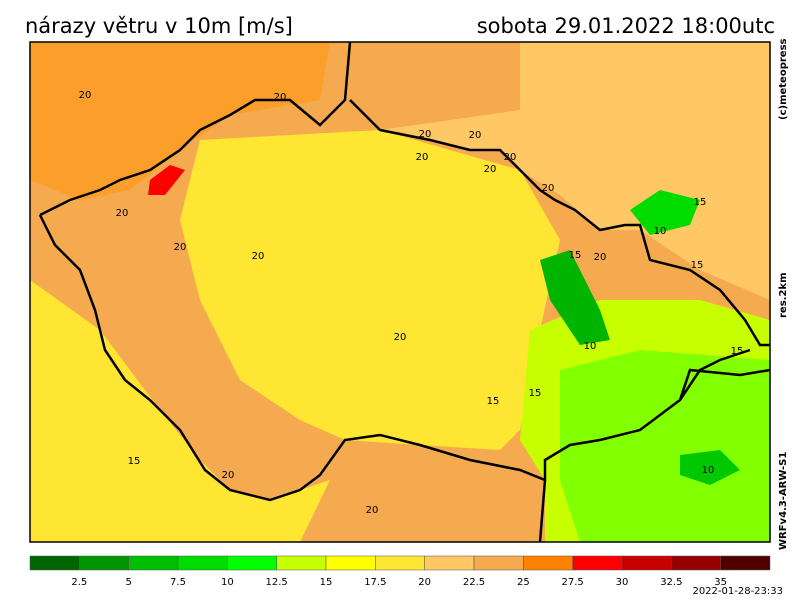  Describe the element at coordinates (400, 571) in the screenshot. I see `colorbar: 2.5 5 7.5 10 12.5 15 17.5 20 22.5 25 27.5 30 32.5 35` at that location.